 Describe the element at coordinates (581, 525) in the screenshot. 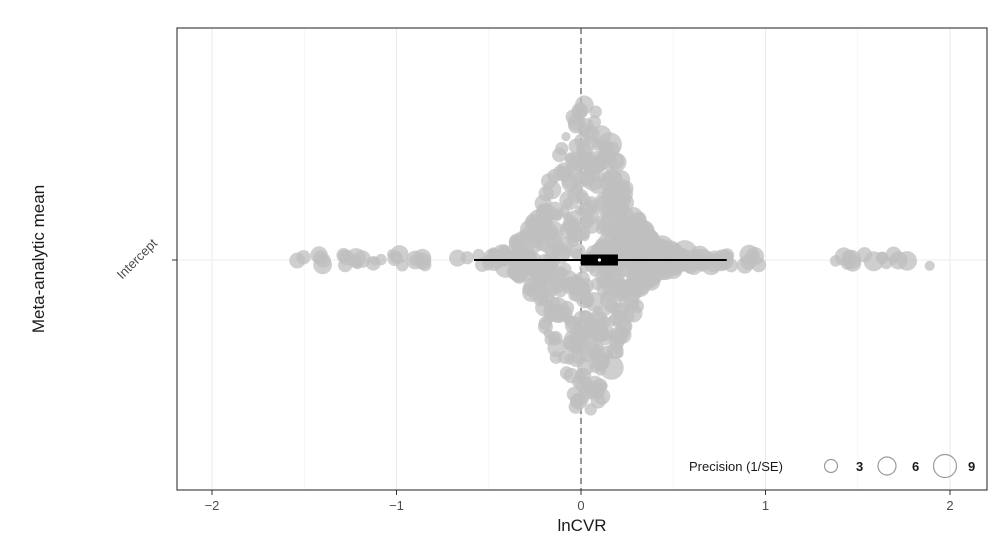

I see `x-axis-title: lnCVR` at that location.